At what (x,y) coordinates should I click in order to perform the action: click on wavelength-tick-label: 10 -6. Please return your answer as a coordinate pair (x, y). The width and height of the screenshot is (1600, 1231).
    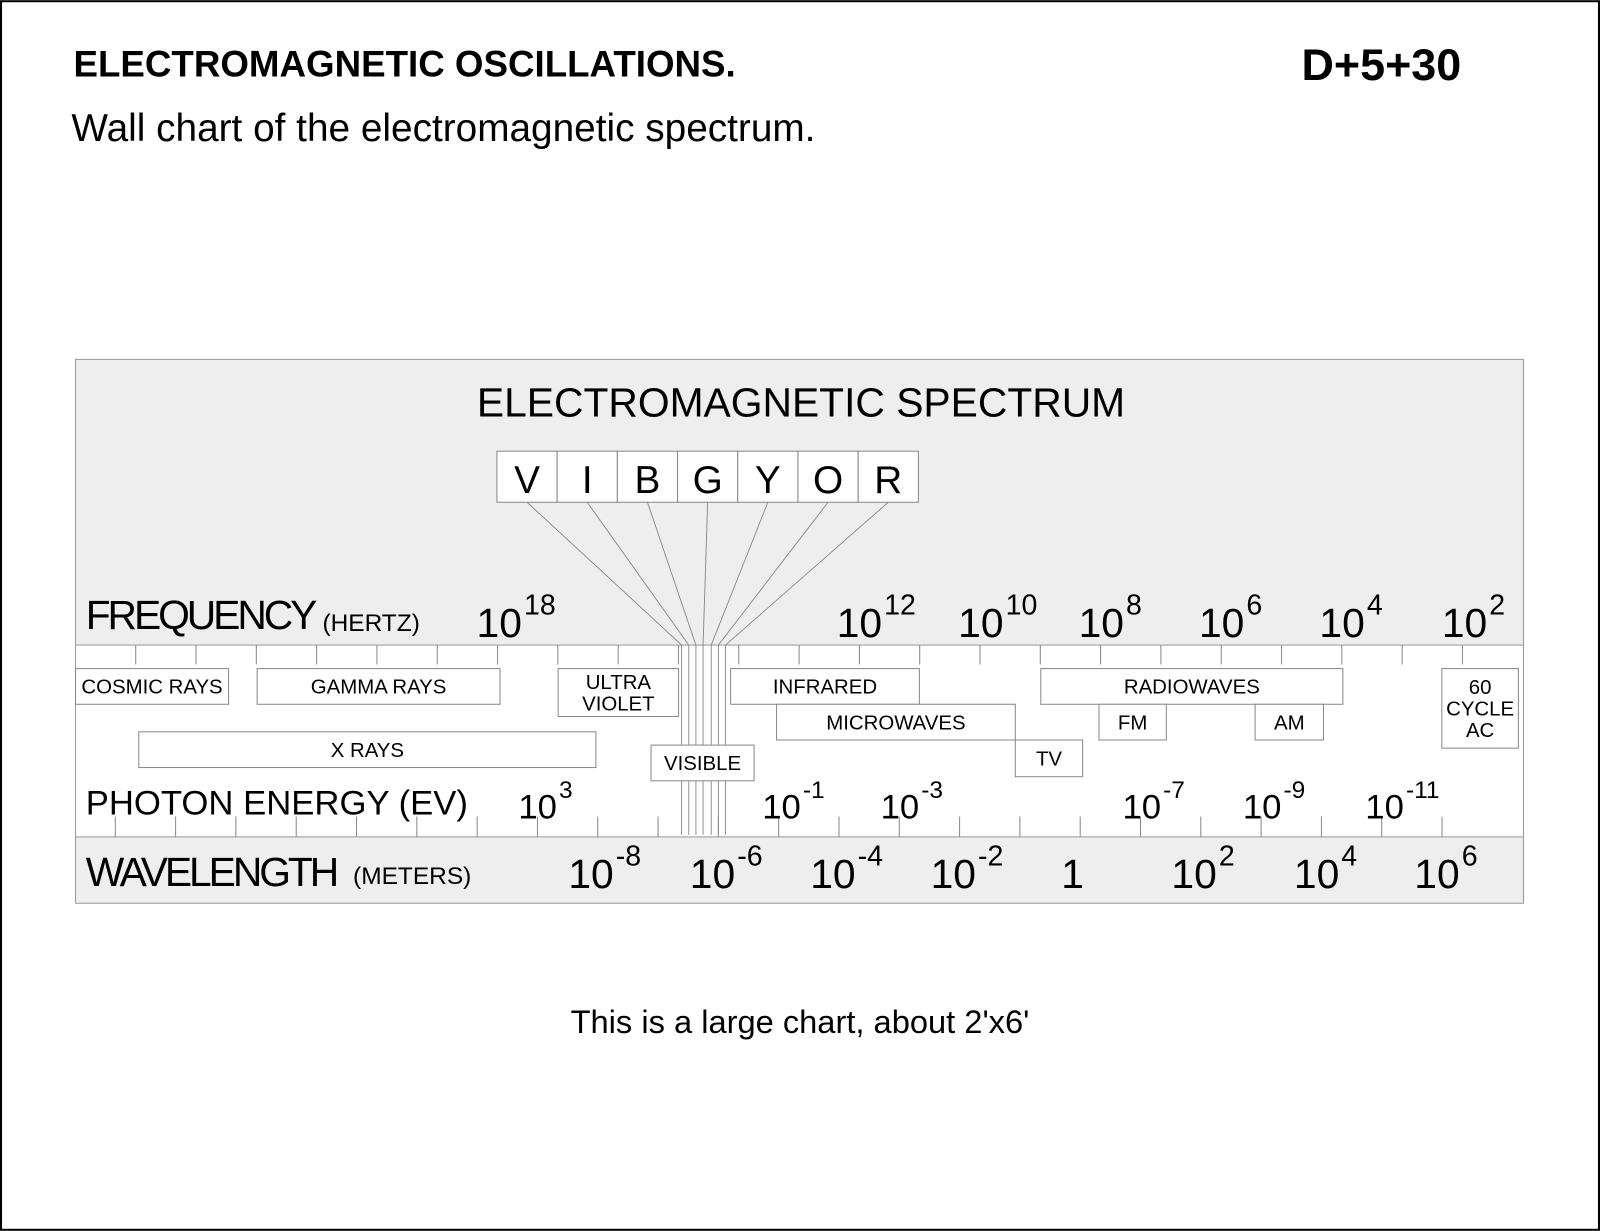
    Looking at the image, I should click on (726, 869).